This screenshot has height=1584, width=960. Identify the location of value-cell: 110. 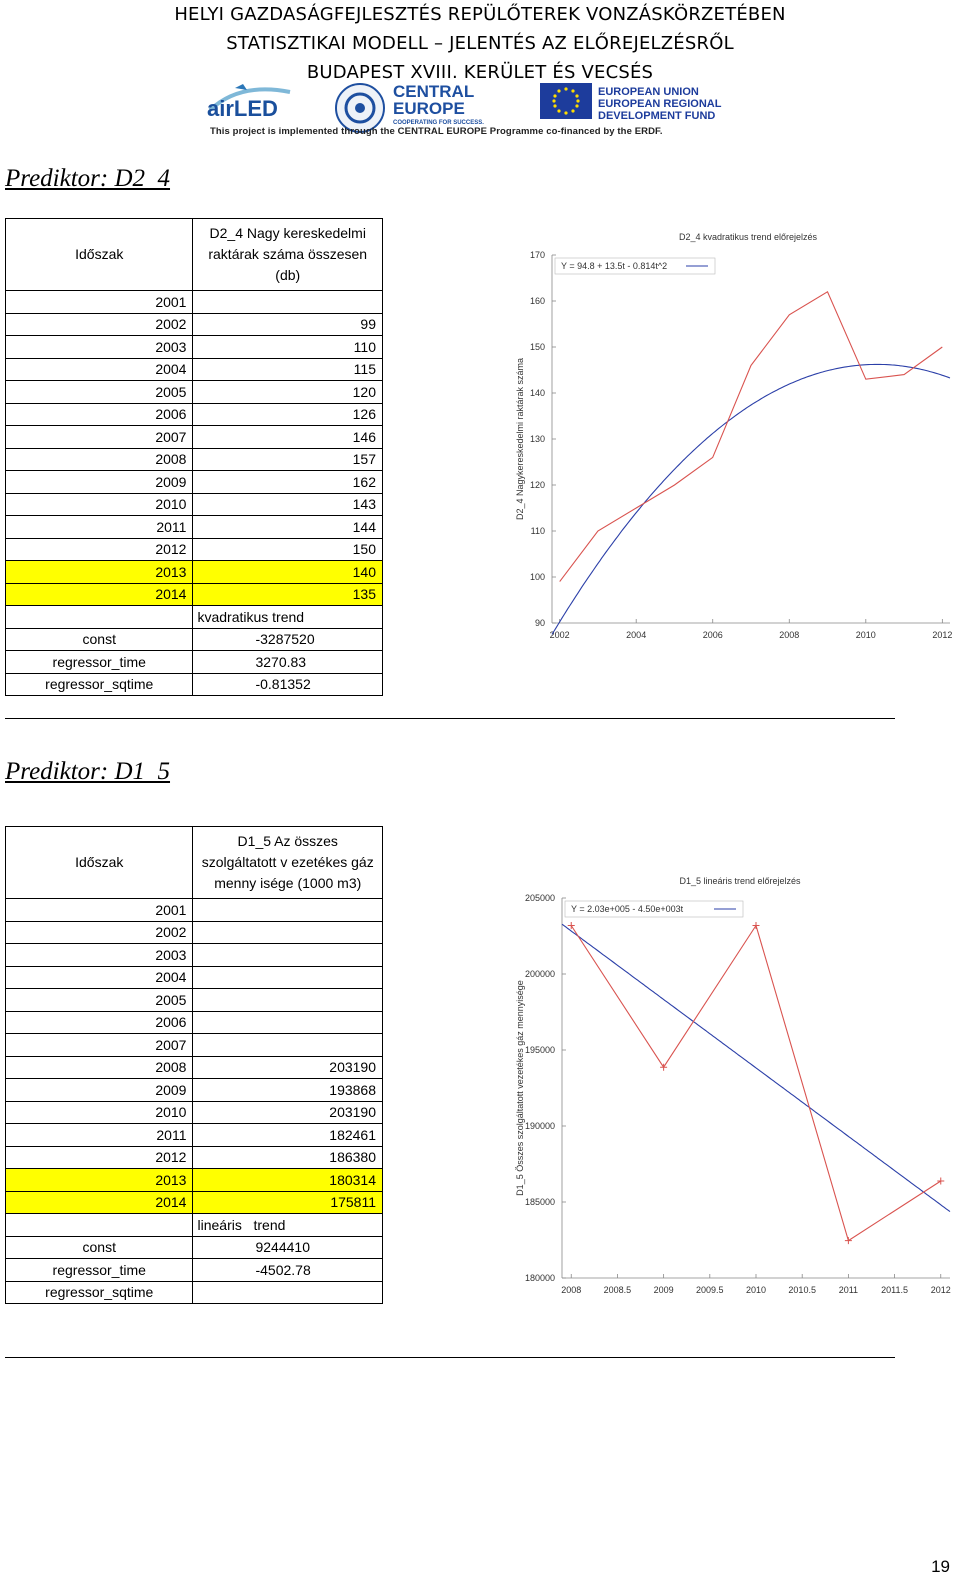
(287, 347).